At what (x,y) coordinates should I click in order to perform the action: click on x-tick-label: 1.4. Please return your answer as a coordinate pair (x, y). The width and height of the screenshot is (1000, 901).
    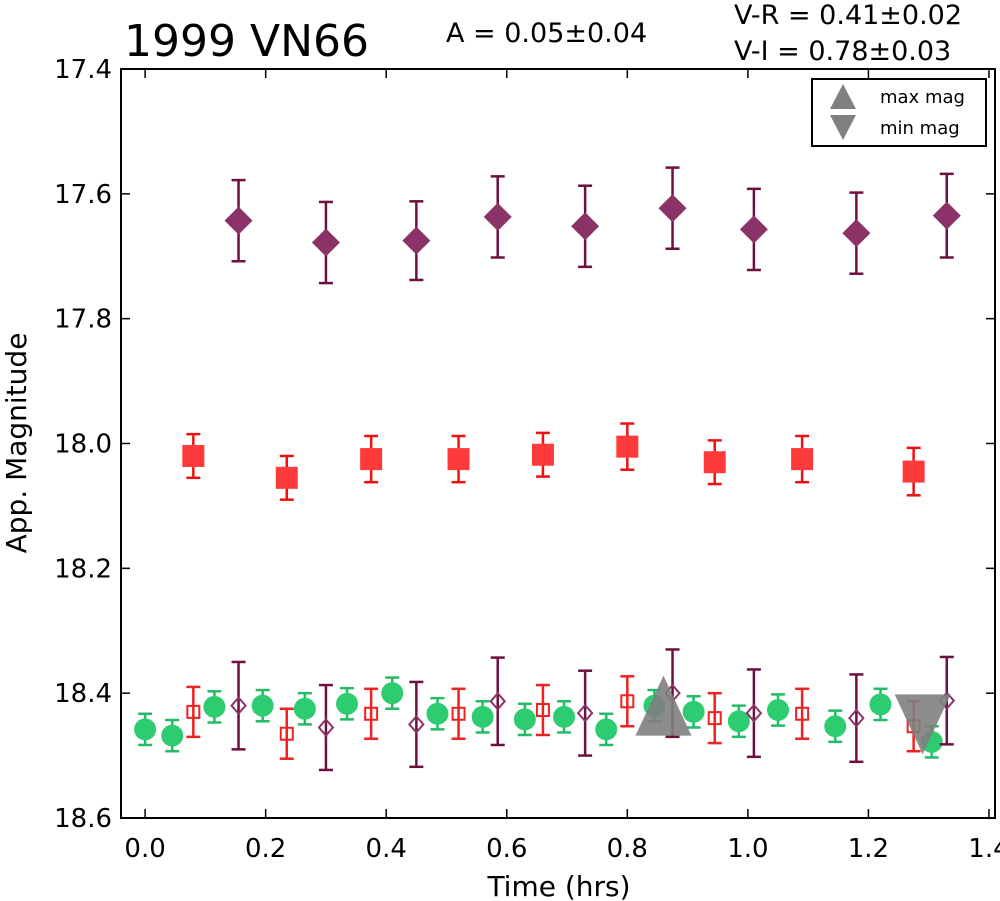
    Looking at the image, I should click on (984, 849).